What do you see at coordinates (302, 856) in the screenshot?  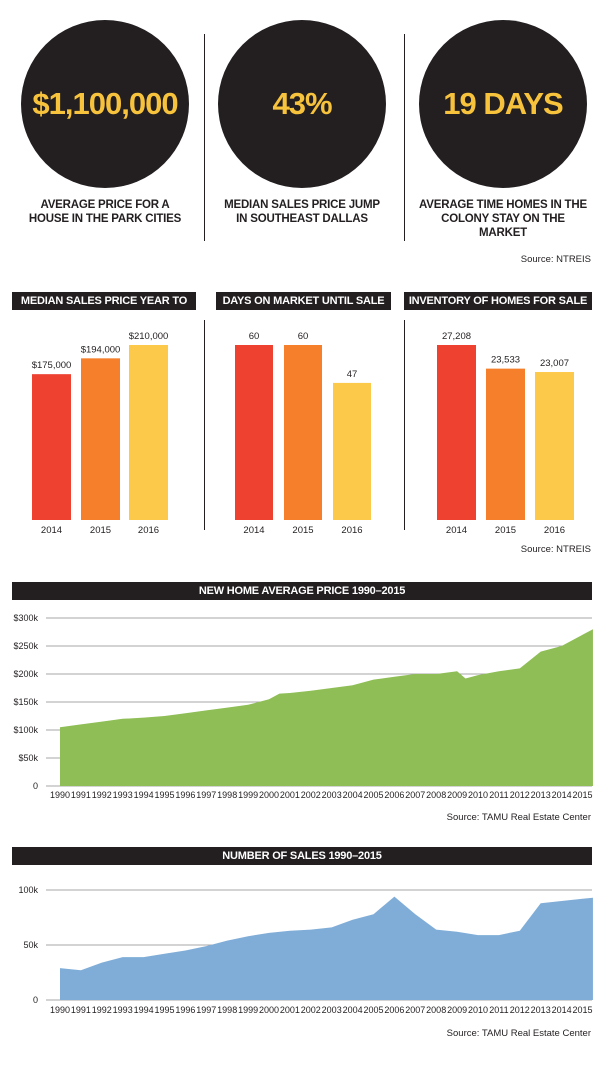 I see `sales-chart-title: NUMBER OF SALES 1990–2015` at bounding box center [302, 856].